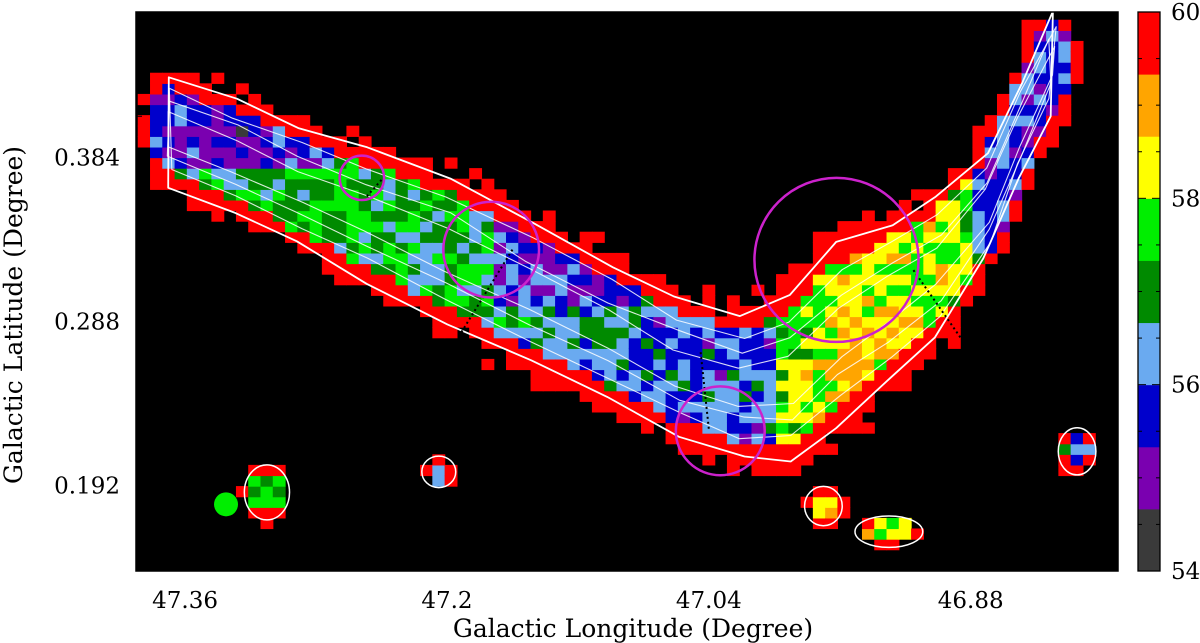 This screenshot has height=643, width=1200. I want to click on colorbar-tick-label: 58, so click(1185, 199).